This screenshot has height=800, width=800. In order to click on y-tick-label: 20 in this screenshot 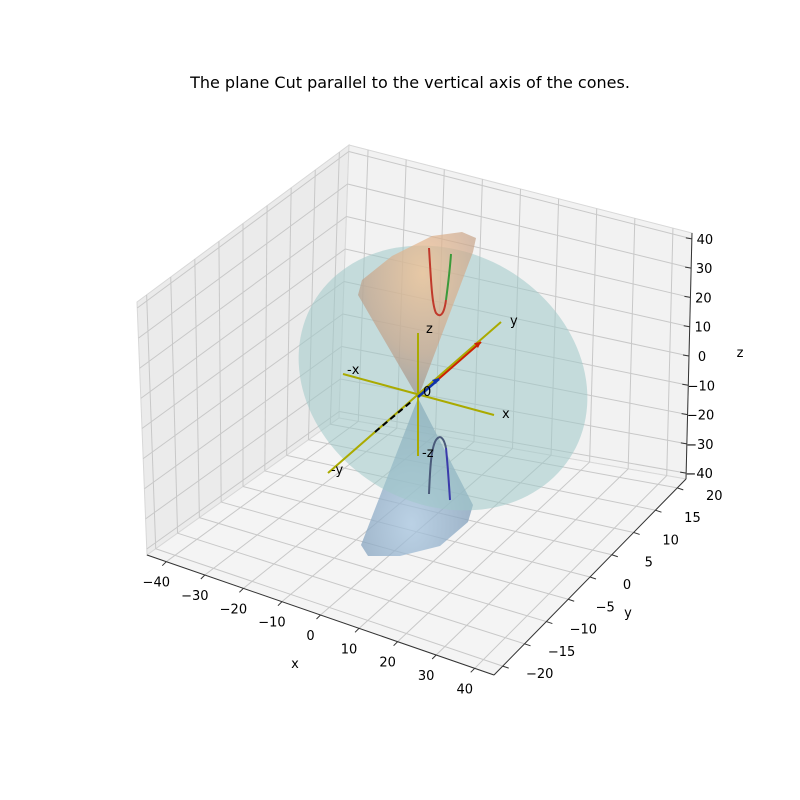, I will do `click(714, 496)`.